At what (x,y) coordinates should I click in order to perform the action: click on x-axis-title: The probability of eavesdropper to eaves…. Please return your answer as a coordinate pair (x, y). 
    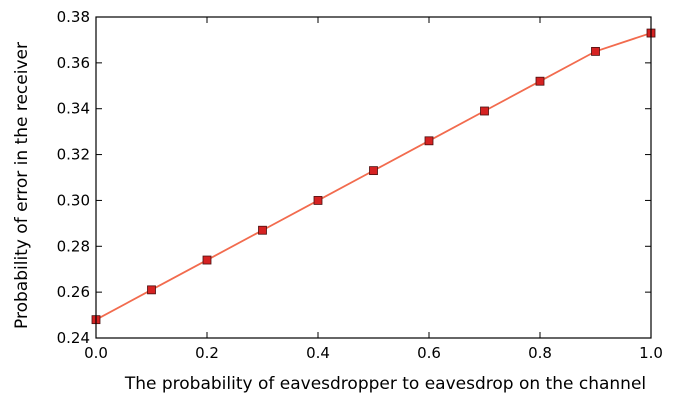
    Looking at the image, I should click on (385, 384).